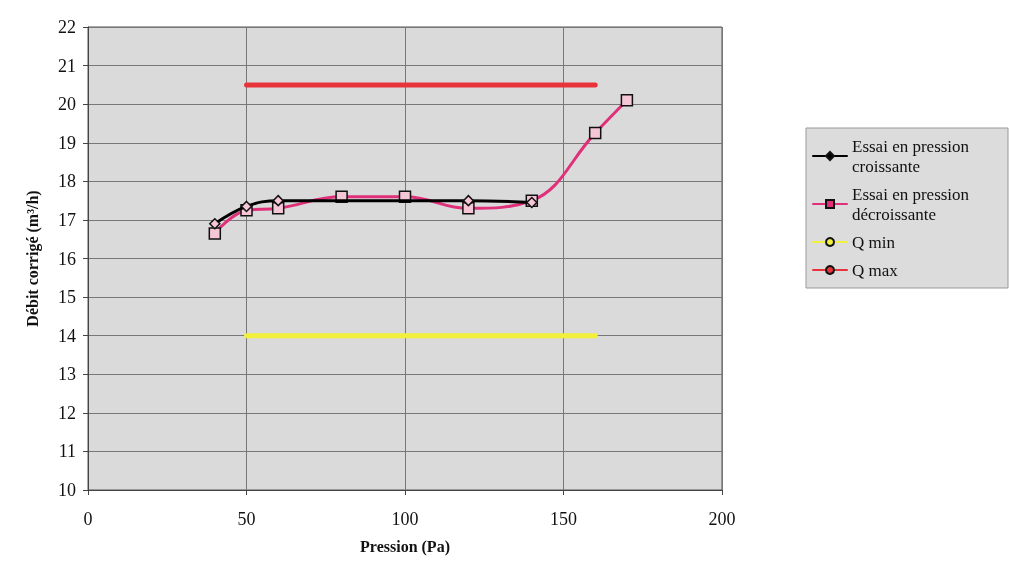 The image size is (1012, 578). Describe the element at coordinates (722, 519) in the screenshot. I see `x-tick-label: 200` at that location.